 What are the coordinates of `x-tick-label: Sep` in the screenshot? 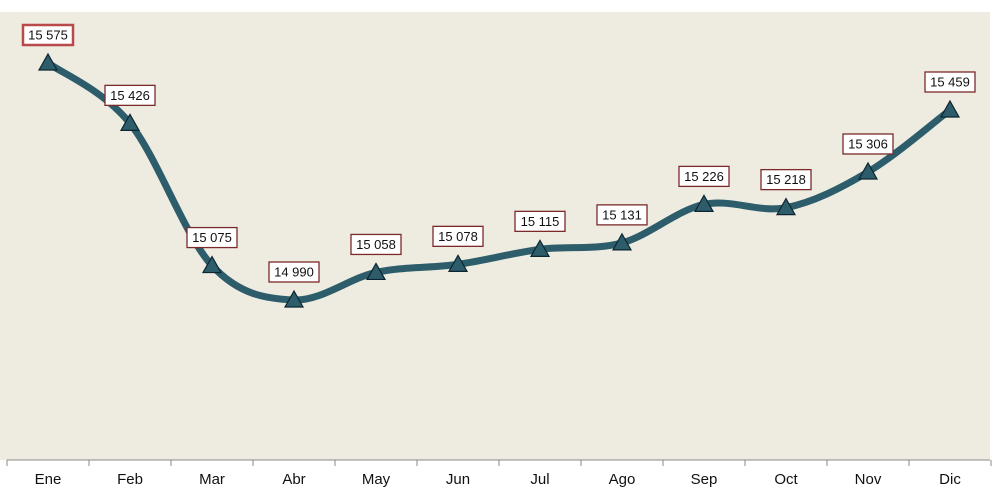 It's located at (704, 479).